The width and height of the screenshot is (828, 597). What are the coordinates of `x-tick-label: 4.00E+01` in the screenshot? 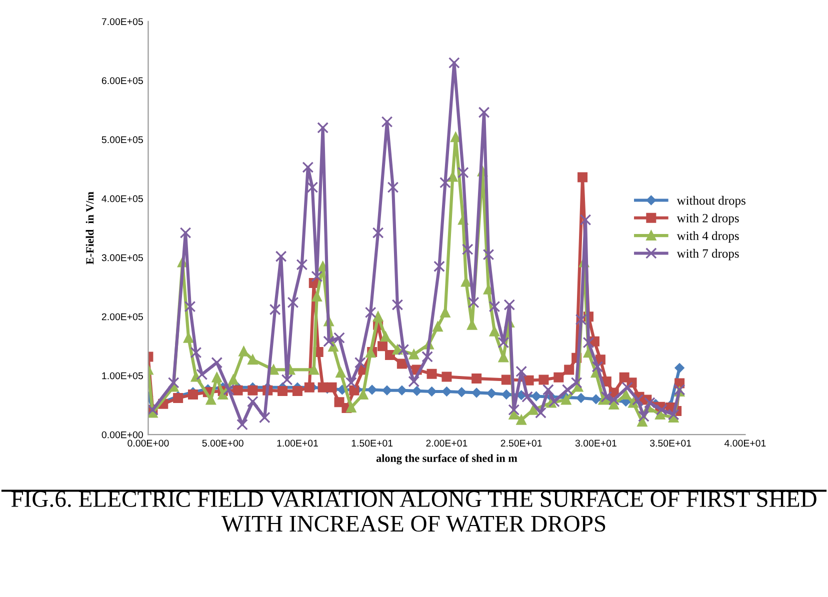 It's located at (745, 443).